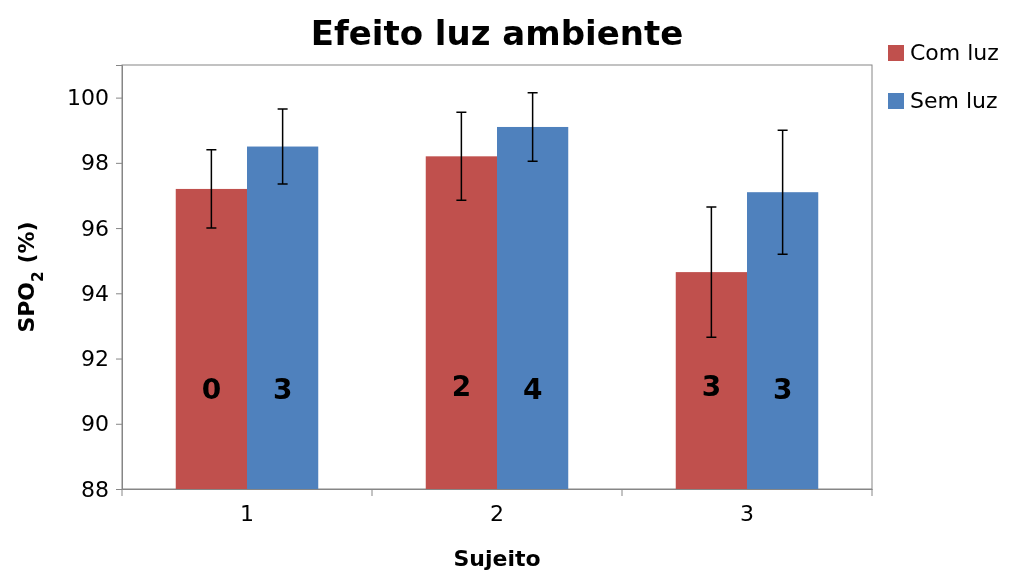 Image resolution: width=1021 pixels, height=570 pixels. I want to click on y-tick-label: 98, so click(95, 163).